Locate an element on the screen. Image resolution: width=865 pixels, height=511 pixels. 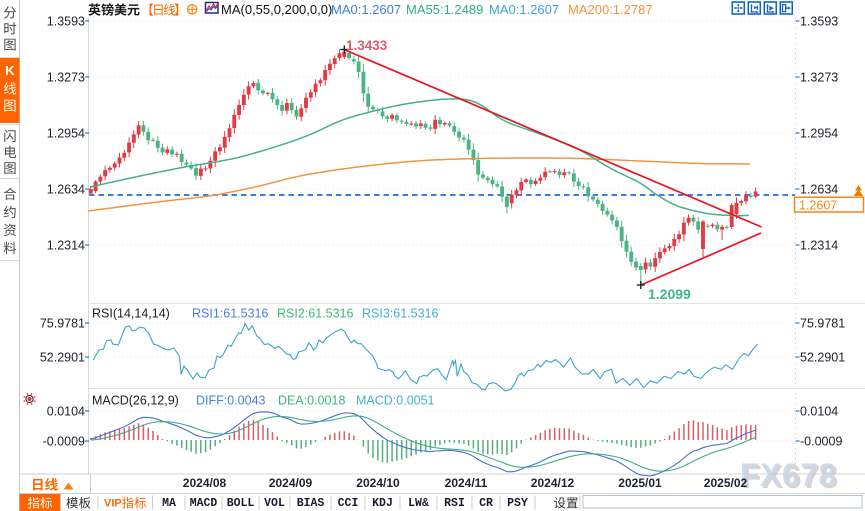
svg-text: CR is located at coordinates (486, 503).